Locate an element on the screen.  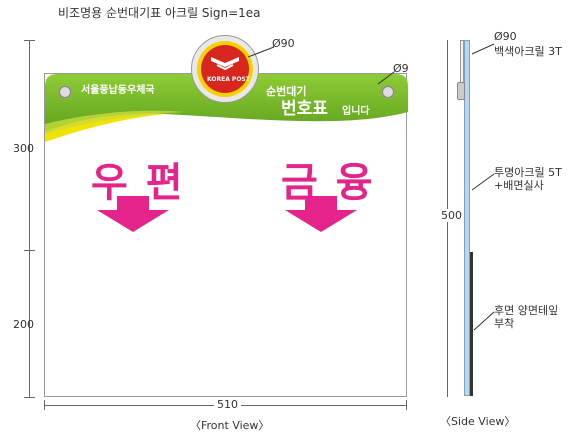
side-view-label: 〈Side View〉 is located at coordinates (478, 421).